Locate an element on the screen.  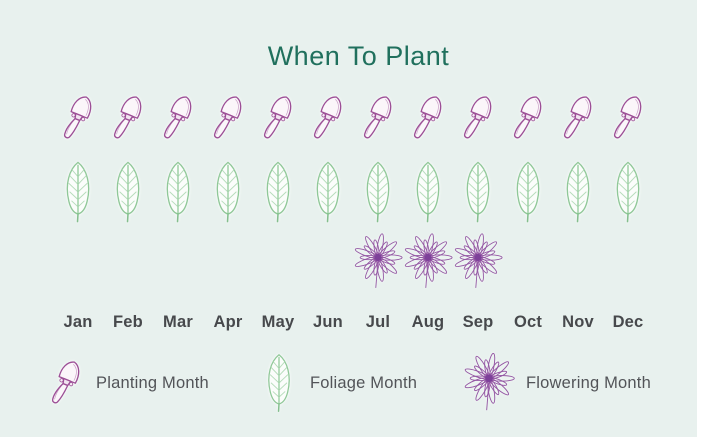
month-label: Oct is located at coordinates (528, 321).